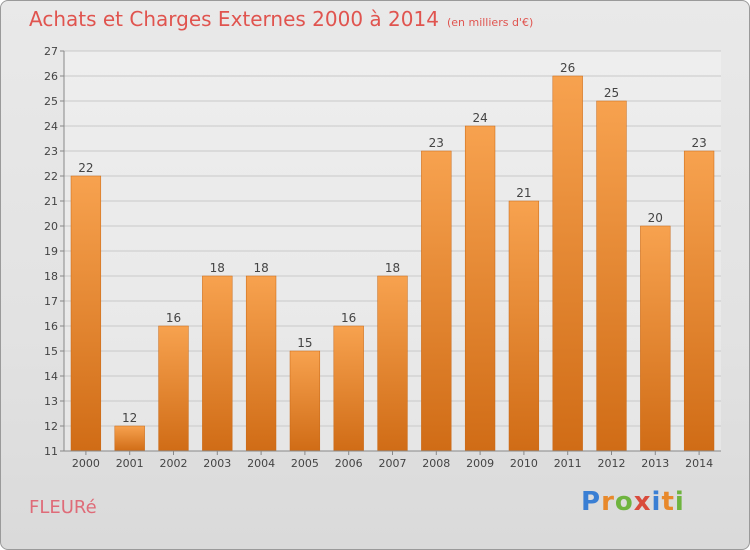 The image size is (750, 550). Describe the element at coordinates (655, 338) in the screenshot. I see `bar-2013` at that location.